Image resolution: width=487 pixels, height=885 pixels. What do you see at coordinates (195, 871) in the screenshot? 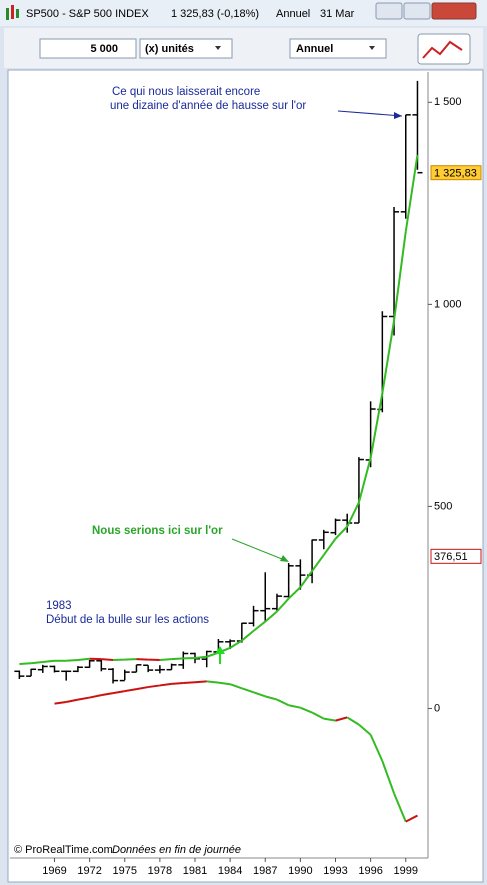
I see `x-tick-label: 1981` at bounding box center [195, 871].